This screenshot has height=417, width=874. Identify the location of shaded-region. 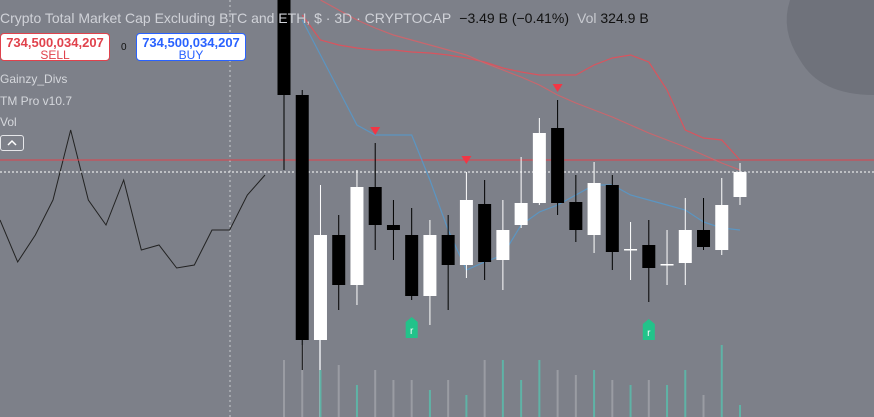
(830, 47).